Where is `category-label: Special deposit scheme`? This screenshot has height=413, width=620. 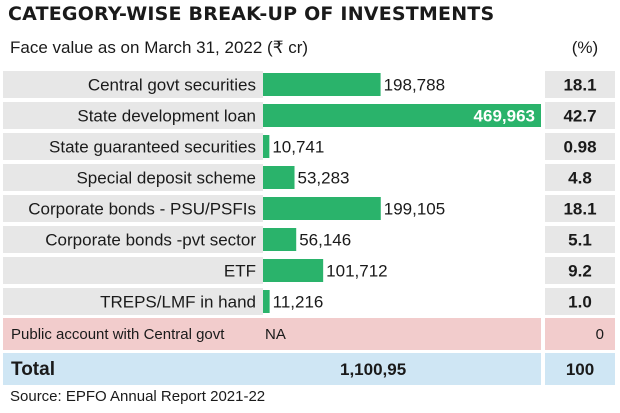 category-label: Special deposit scheme is located at coordinates (166, 178).